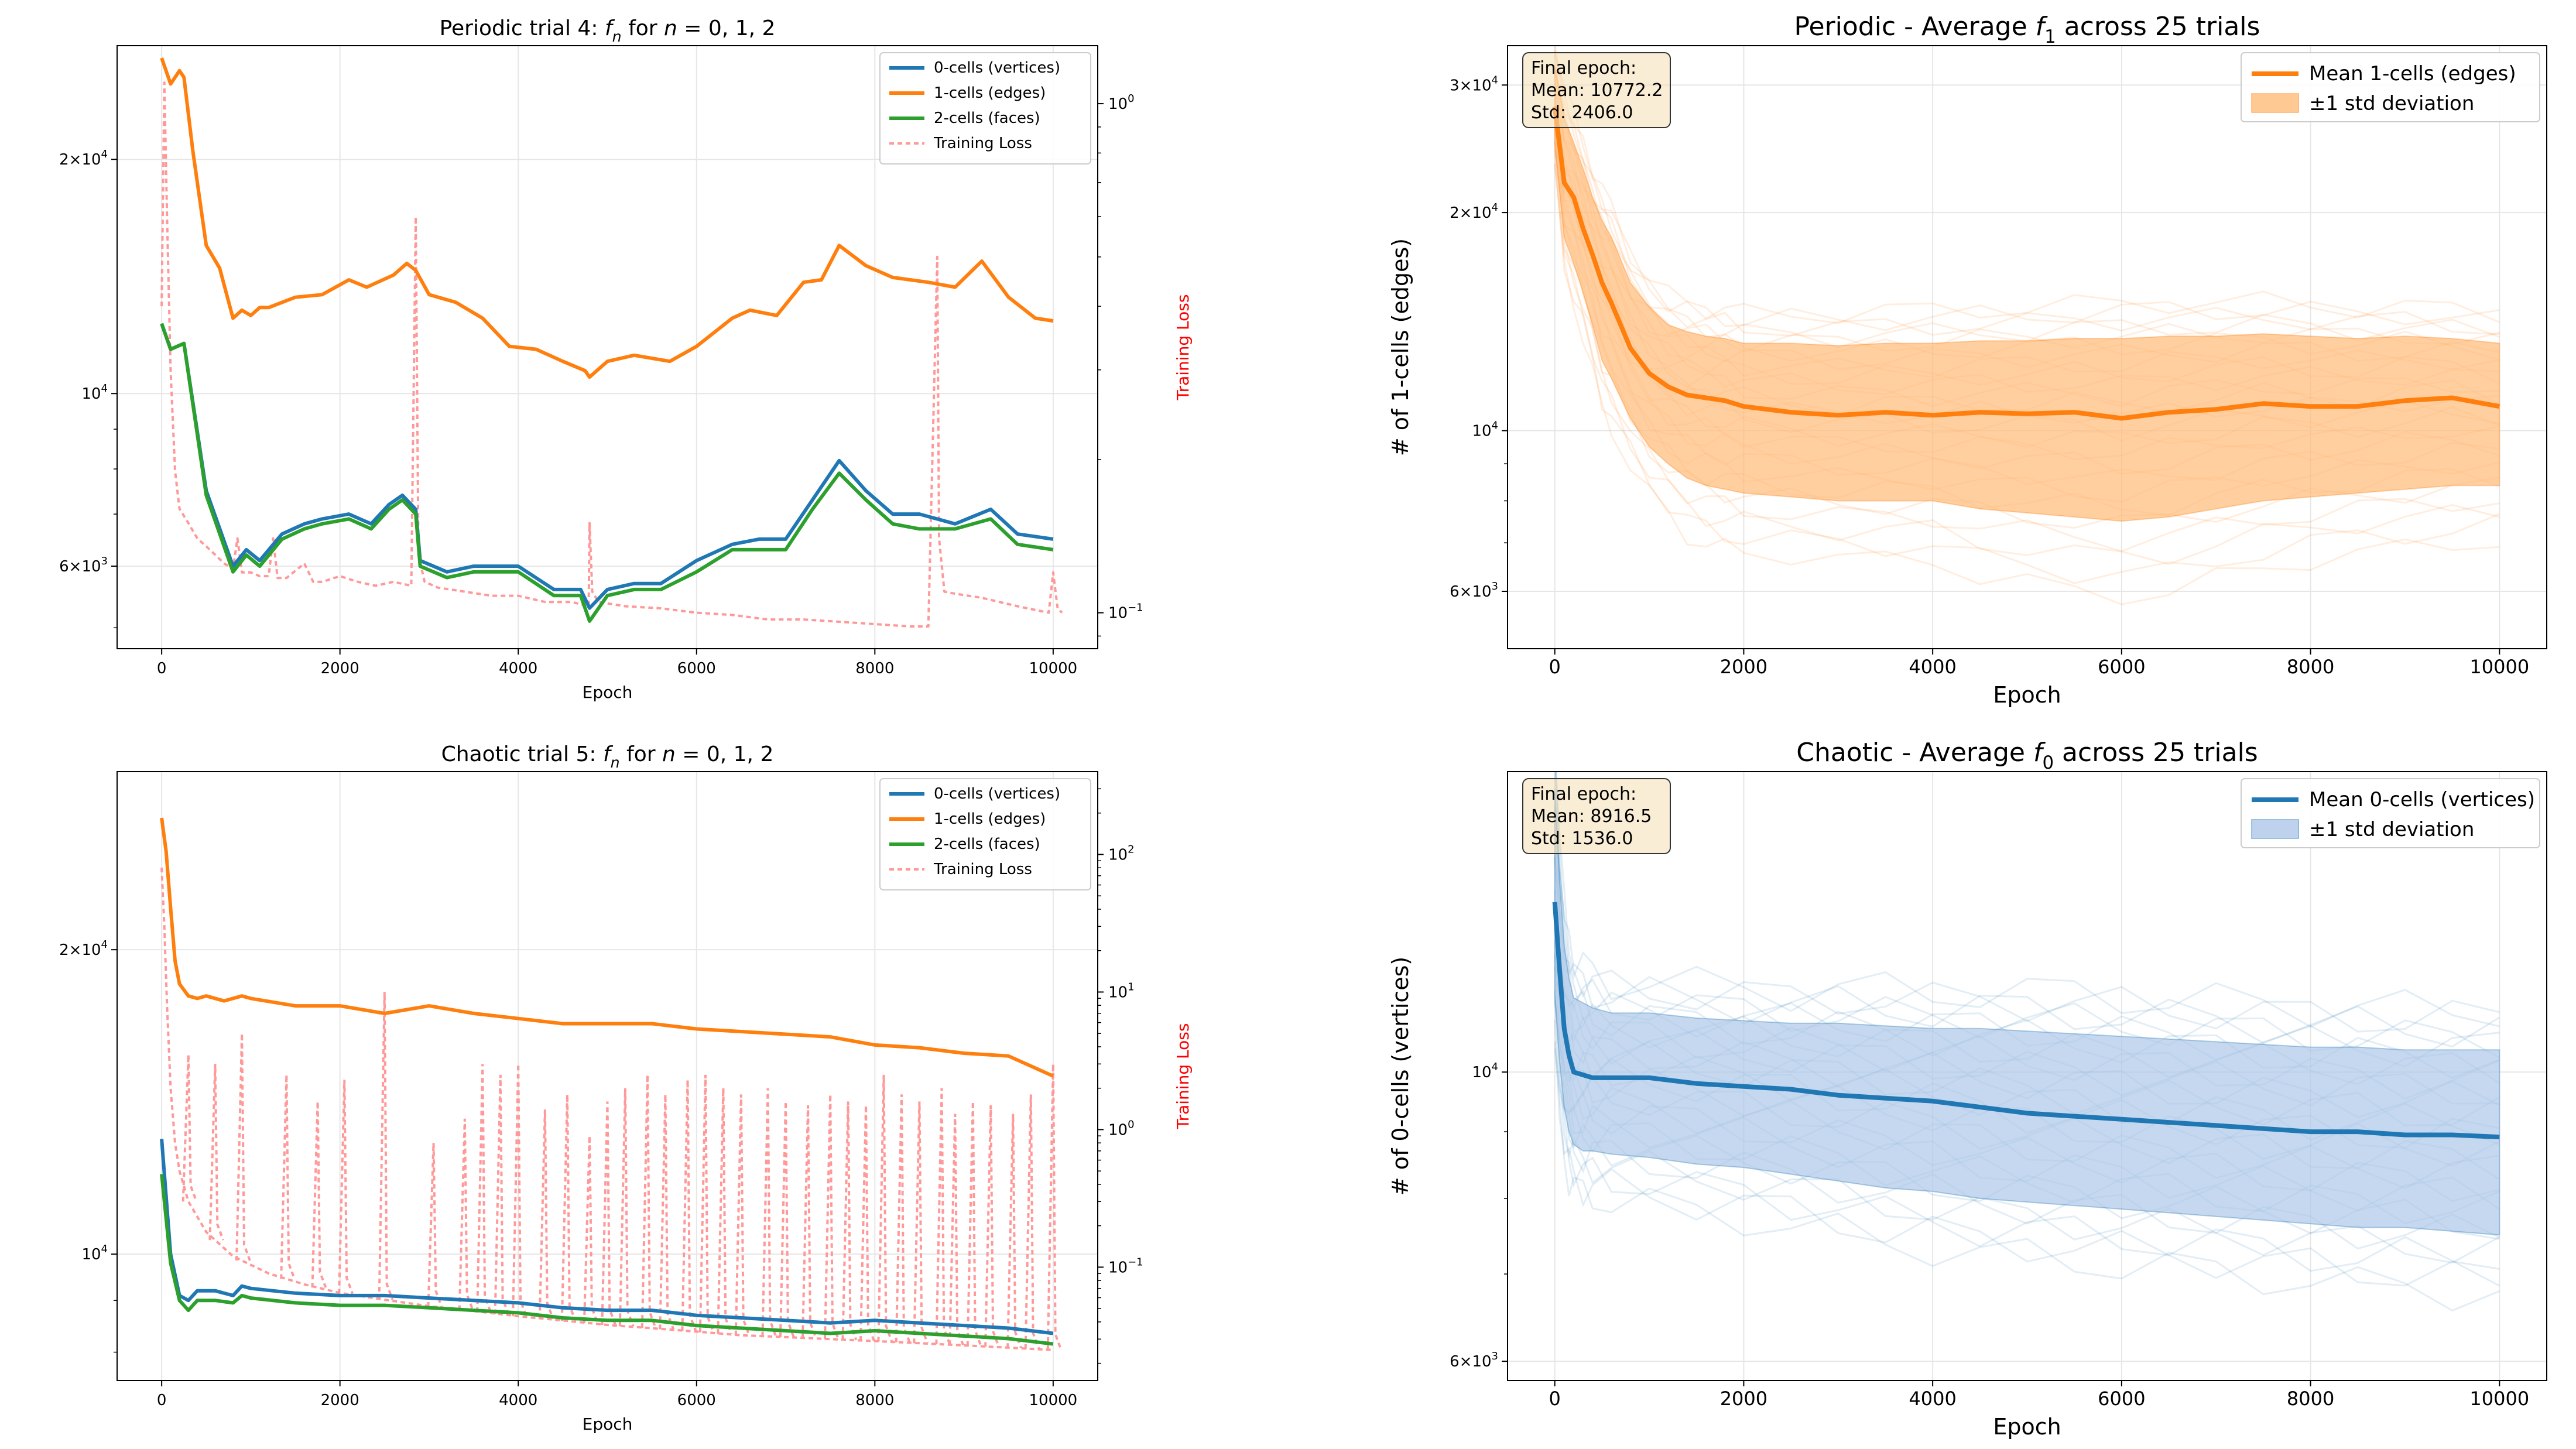 The image size is (2576, 1449). I want to click on chaotic-trial|2-ytick-label-0: 10⁴, so click(94, 1253).